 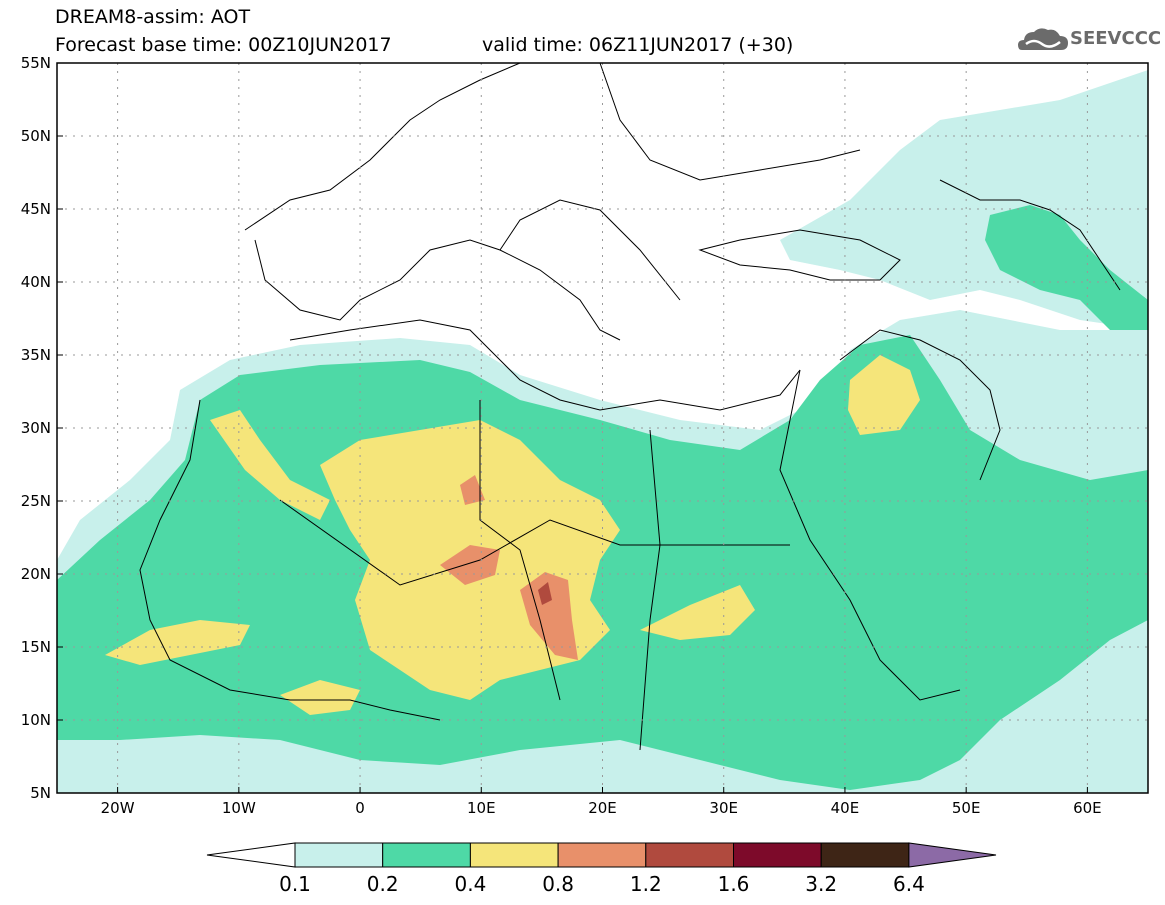 What do you see at coordinates (40, 793) in the screenshot?
I see `lat-tick-label: 5N` at bounding box center [40, 793].